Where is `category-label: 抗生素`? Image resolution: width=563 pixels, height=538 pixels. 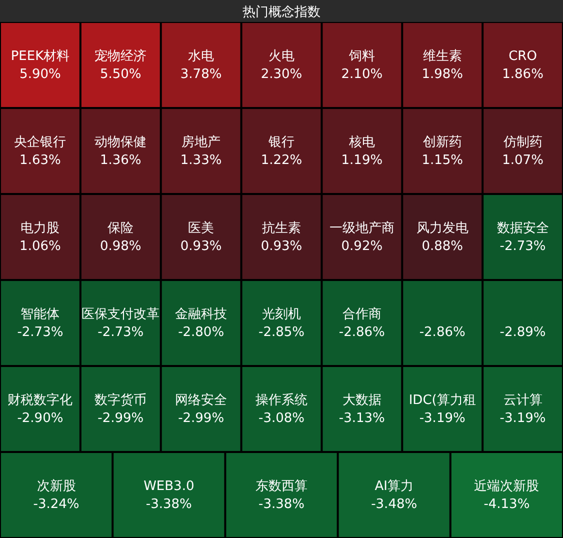 category-label: 抗生素 is located at coordinates (281, 228).